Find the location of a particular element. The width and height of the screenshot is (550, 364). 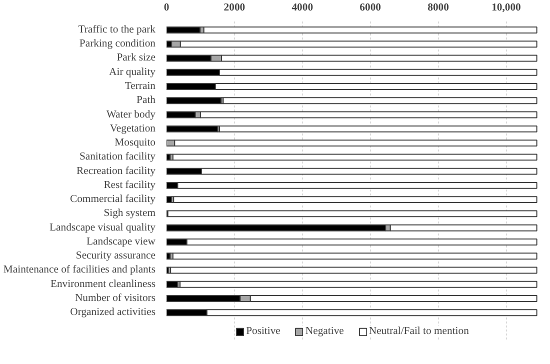

y-tick-label: Mosquito is located at coordinates (135, 143).